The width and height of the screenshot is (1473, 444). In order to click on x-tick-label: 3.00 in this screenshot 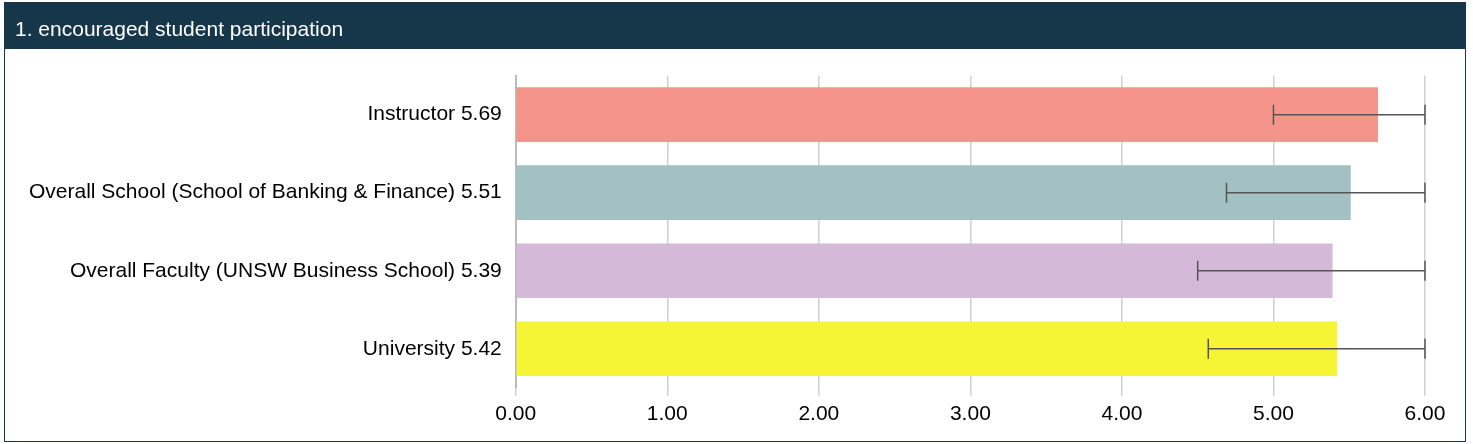, I will do `click(970, 413)`.